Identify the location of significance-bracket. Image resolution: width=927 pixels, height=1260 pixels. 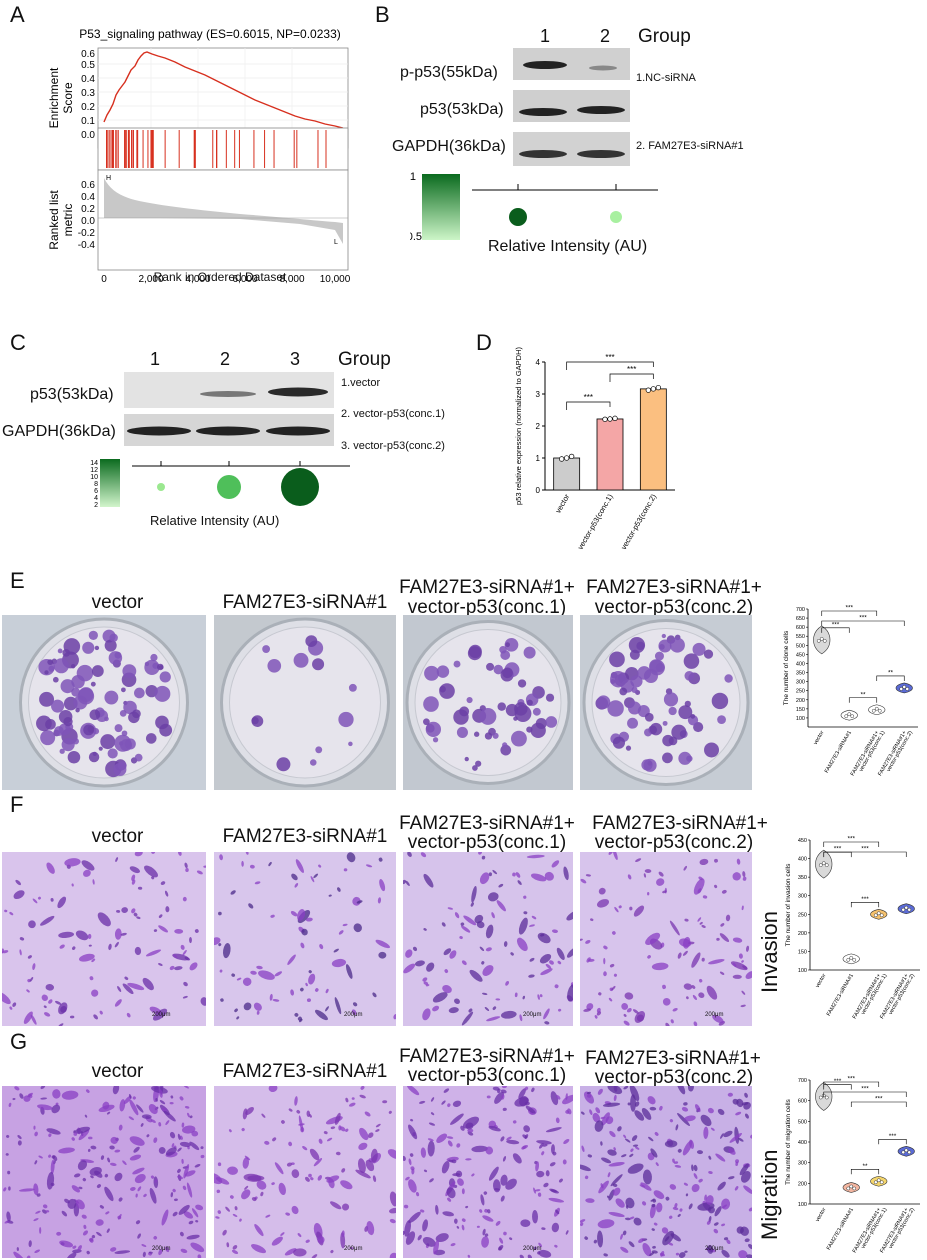
(863, 700).